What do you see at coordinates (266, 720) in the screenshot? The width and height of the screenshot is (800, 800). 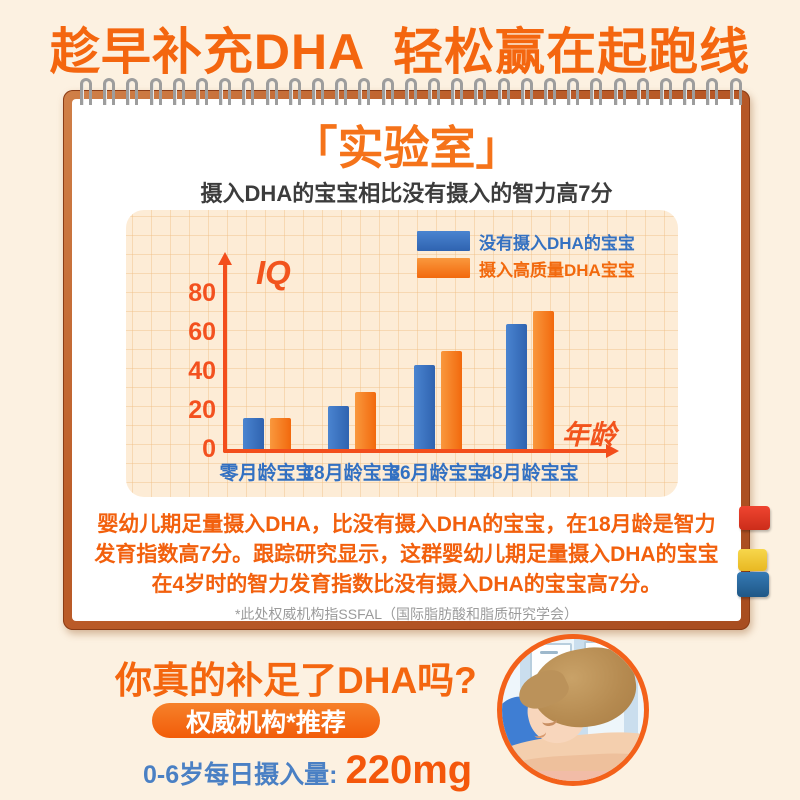 I see `authority-badge: 权威机构*推荐` at bounding box center [266, 720].